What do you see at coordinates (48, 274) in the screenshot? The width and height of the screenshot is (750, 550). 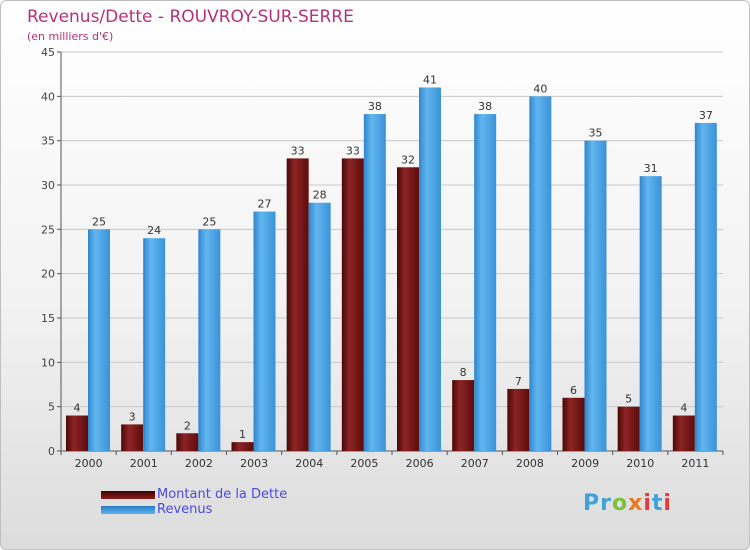 I see `y-tick-label: 20` at bounding box center [48, 274].